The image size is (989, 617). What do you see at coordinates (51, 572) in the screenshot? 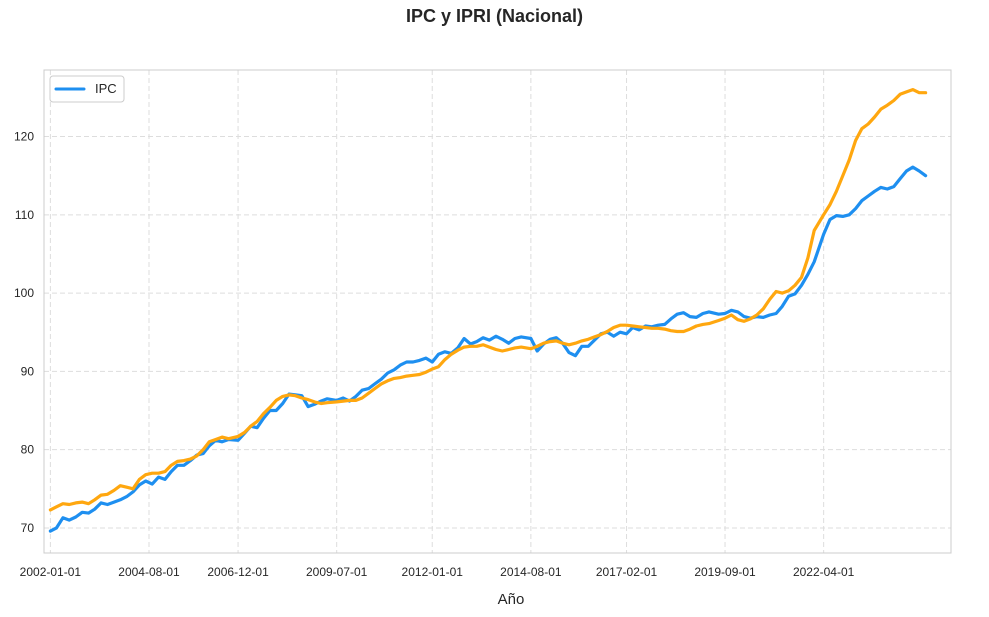
I see `x-tick-label: 2002-01-01` at bounding box center [51, 572].